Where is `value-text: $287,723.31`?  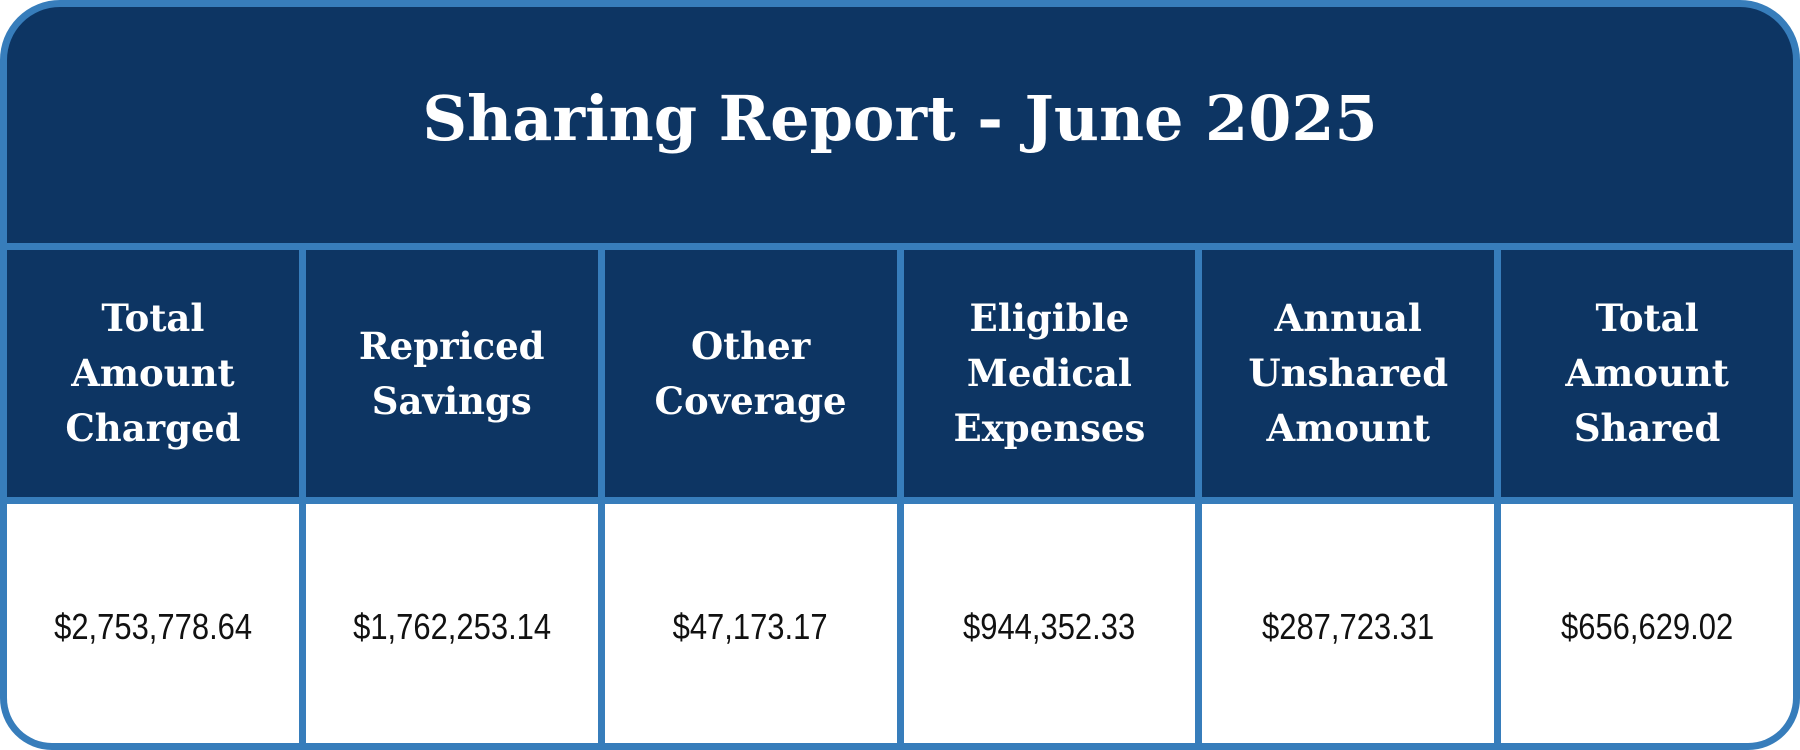 value-text: $287,723.31 is located at coordinates (1348, 626).